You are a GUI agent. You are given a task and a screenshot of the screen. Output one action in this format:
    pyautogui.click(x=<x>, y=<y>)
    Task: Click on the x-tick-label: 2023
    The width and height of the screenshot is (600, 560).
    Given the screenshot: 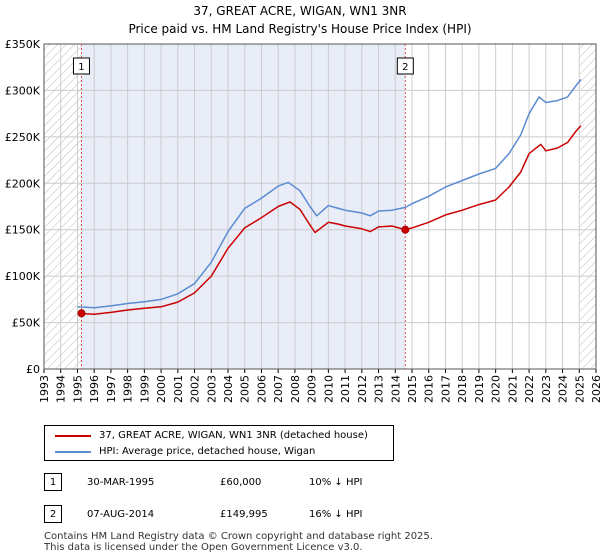 What is the action you would take?
    pyautogui.click(x=546, y=389)
    